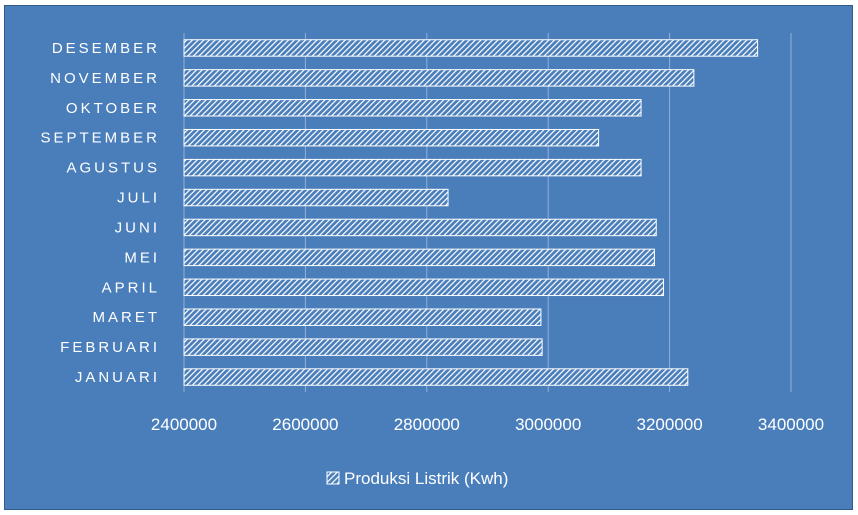 Image resolution: width=858 pixels, height=515 pixels. What do you see at coordinates (436, 377) in the screenshot?
I see `bar-januari` at bounding box center [436, 377].